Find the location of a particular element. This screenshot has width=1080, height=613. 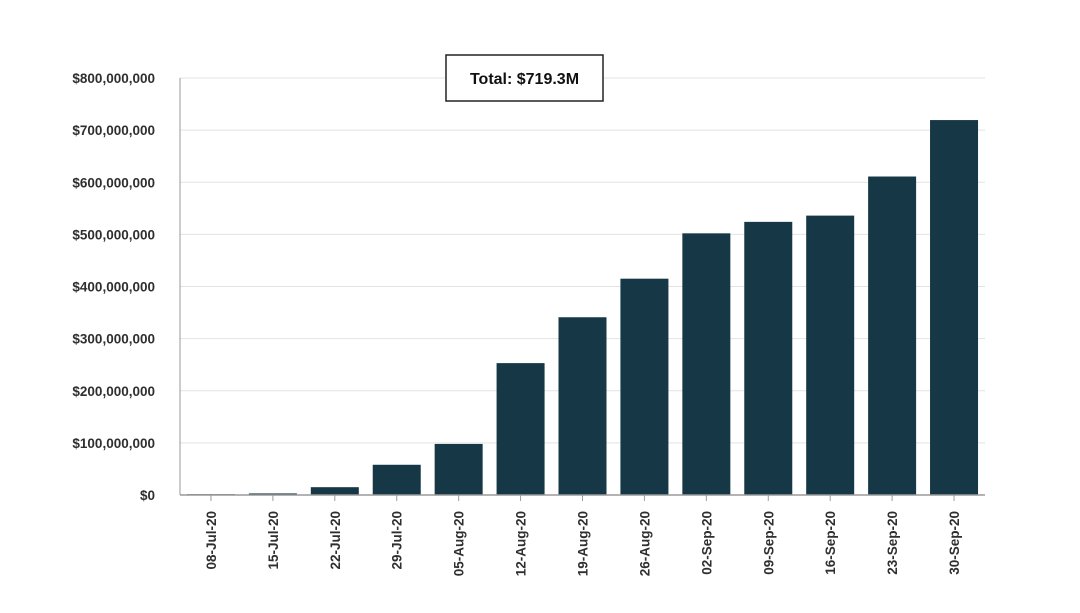

y-tick-label: $0 is located at coordinates (147, 495).